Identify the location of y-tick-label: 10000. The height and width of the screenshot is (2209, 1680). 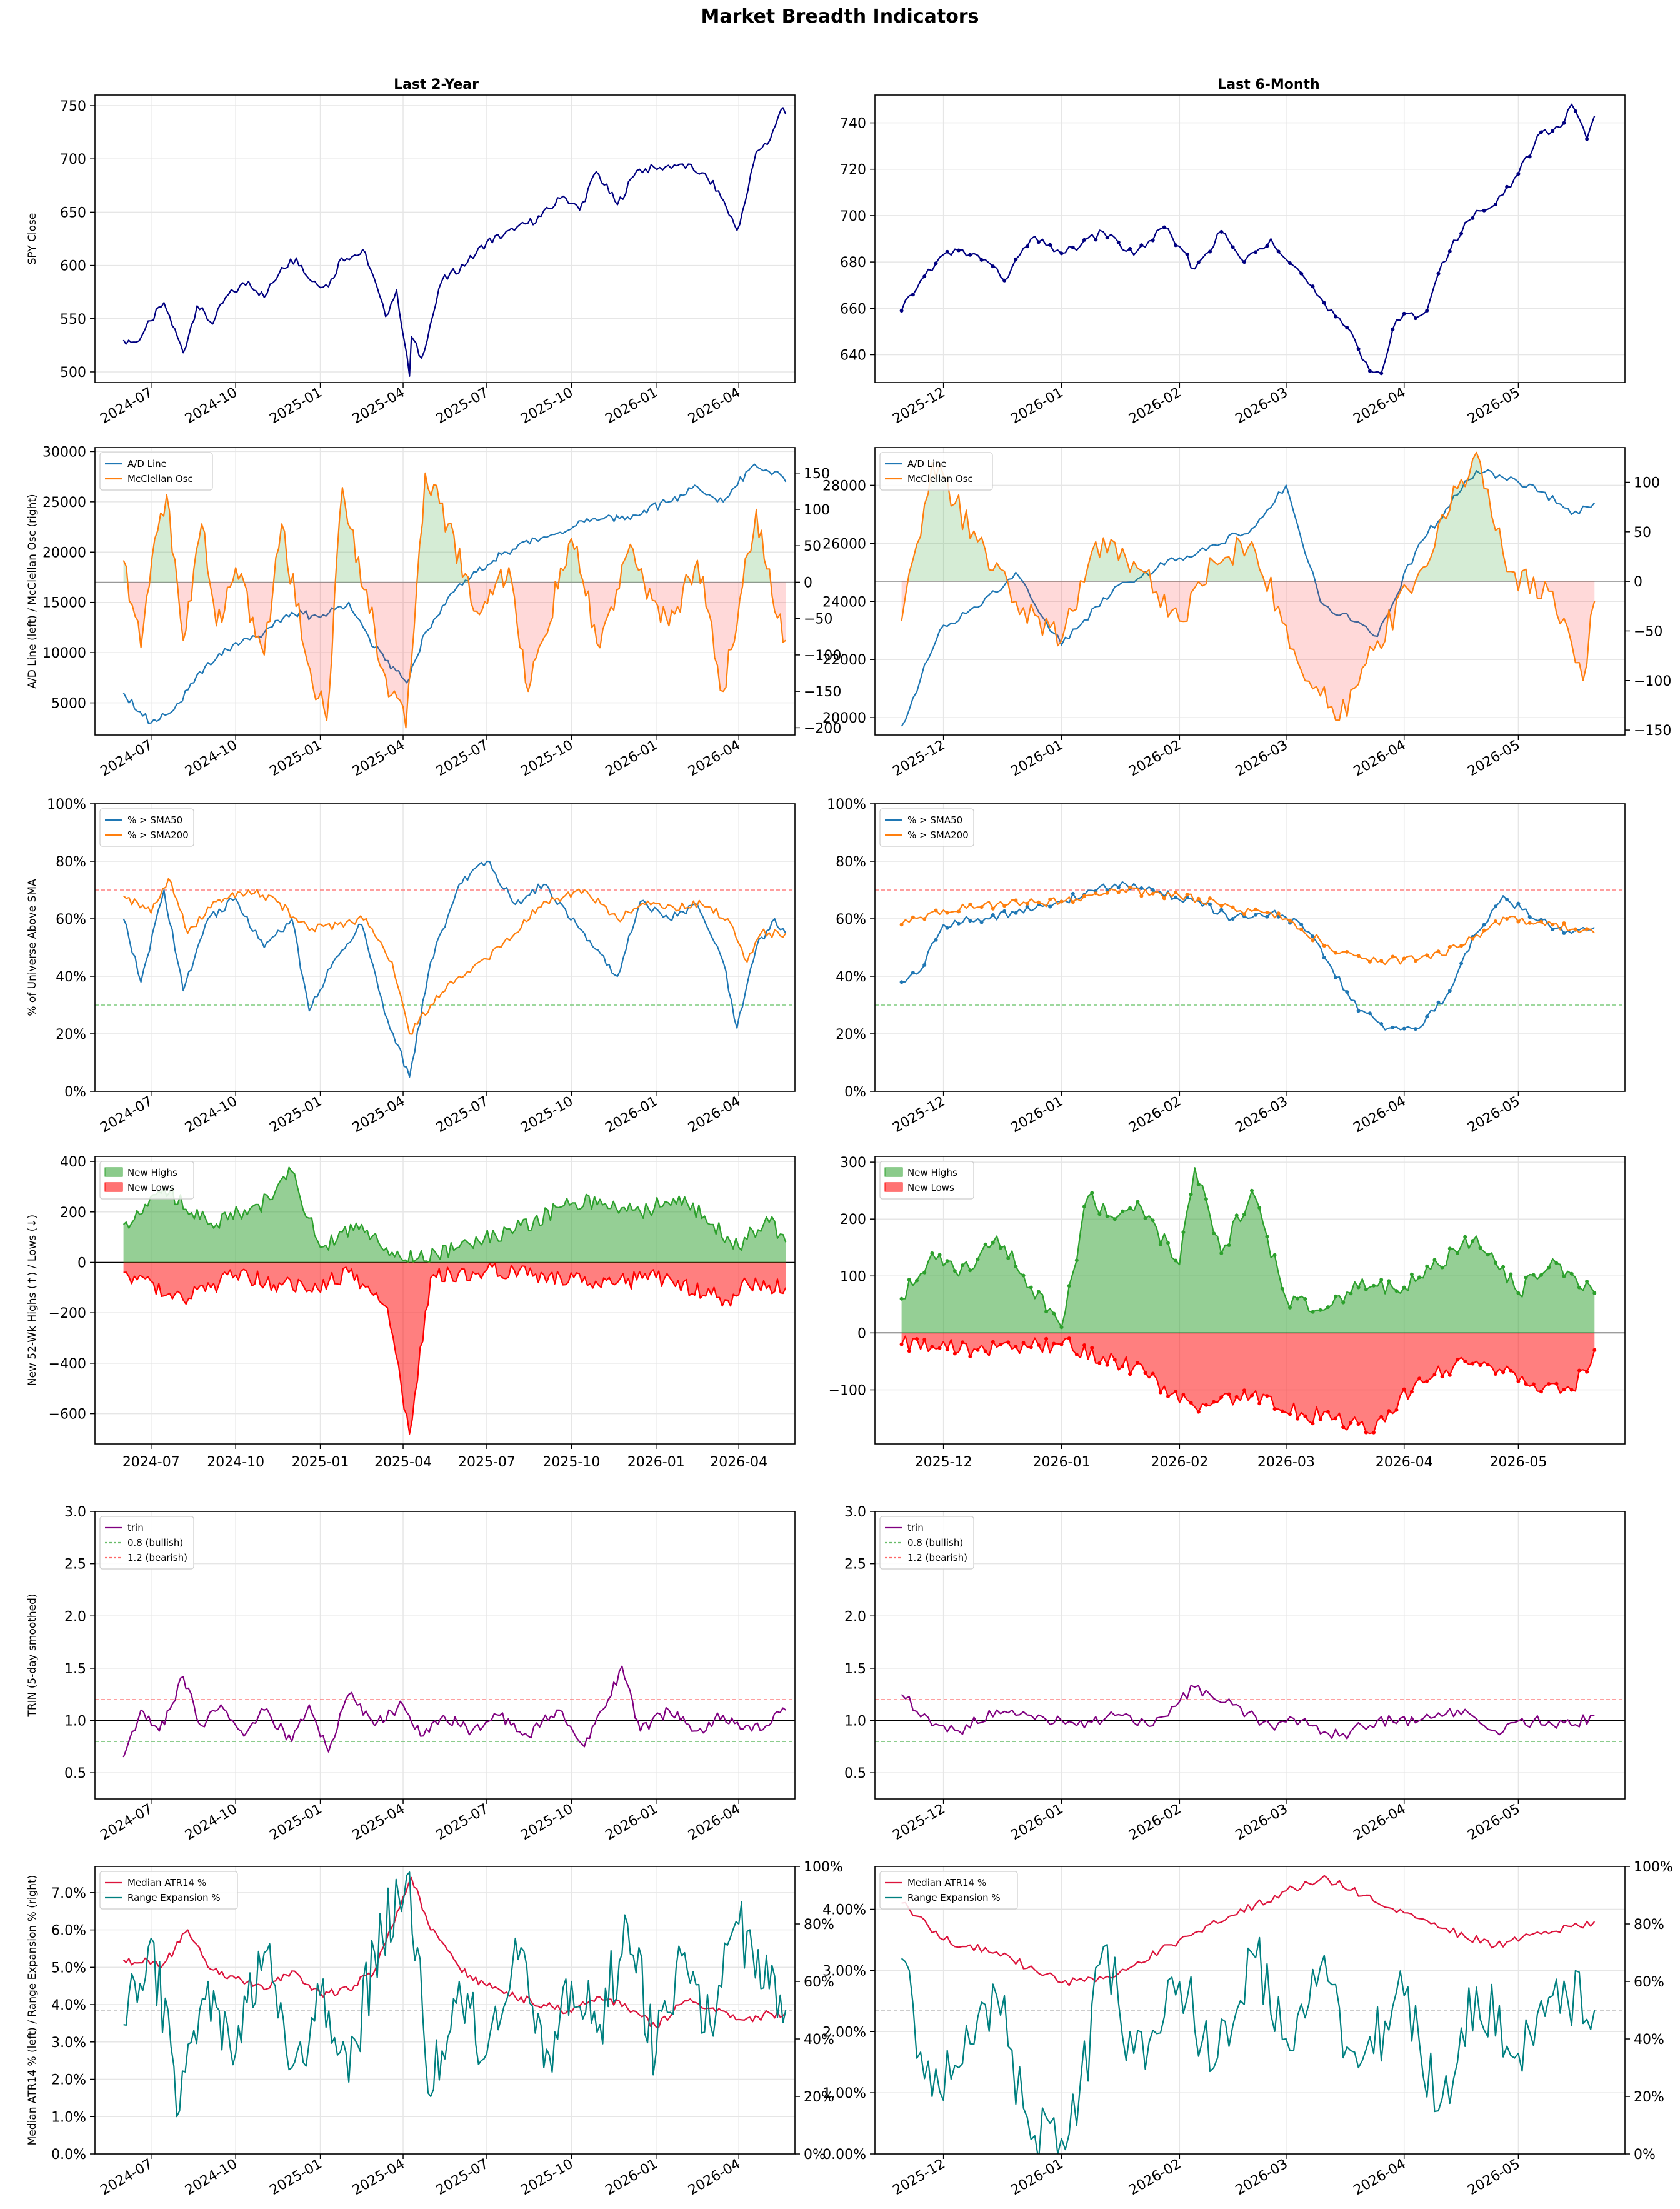
(64, 653).